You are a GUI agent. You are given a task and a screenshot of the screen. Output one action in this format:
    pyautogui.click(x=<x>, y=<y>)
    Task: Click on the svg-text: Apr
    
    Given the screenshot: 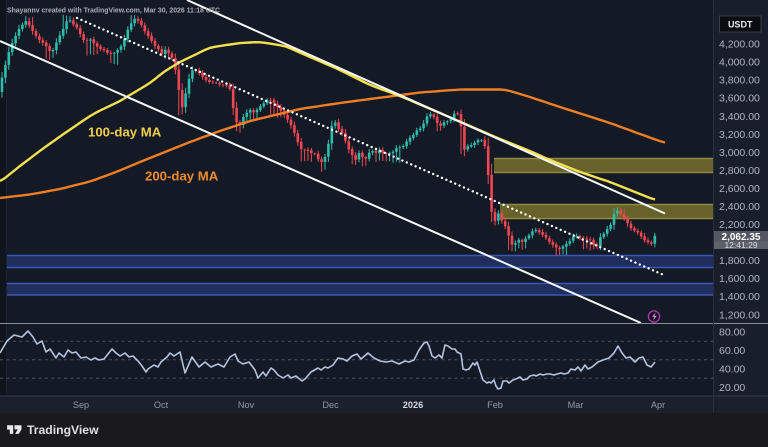 What is the action you would take?
    pyautogui.click(x=658, y=405)
    